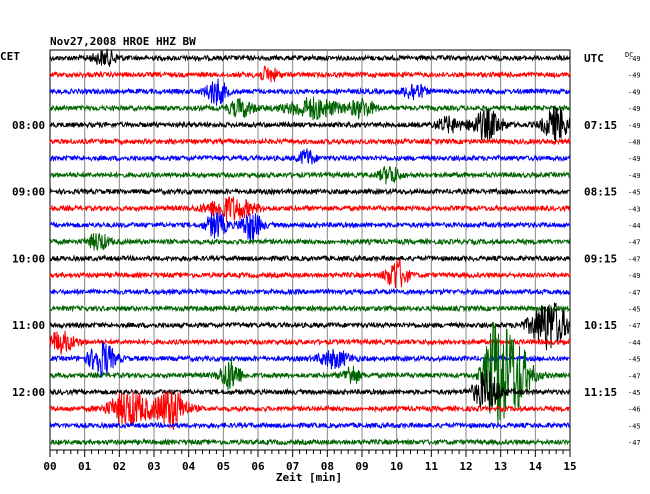 The image size is (650, 494). I want to click on x-tick-label: 08, so click(327, 466).